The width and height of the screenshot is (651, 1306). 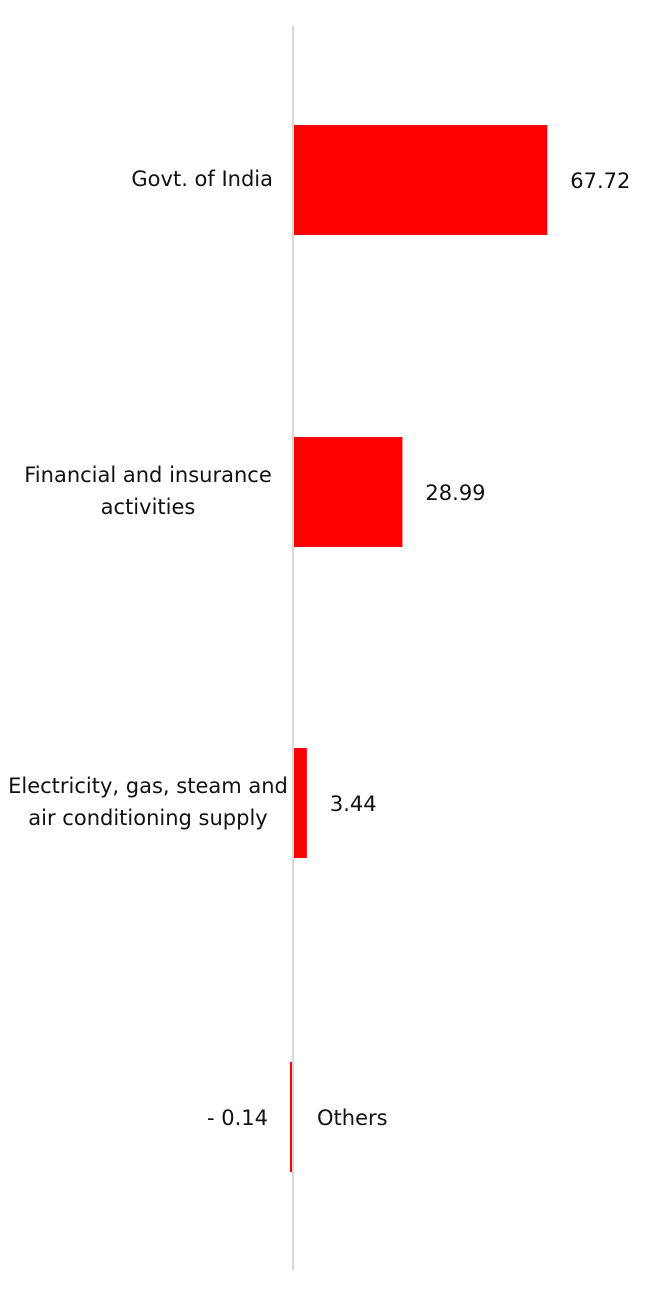 I want to click on category-label-financial-and-insurance-activities-line-1: Financial and insurance, so click(x=148, y=475).